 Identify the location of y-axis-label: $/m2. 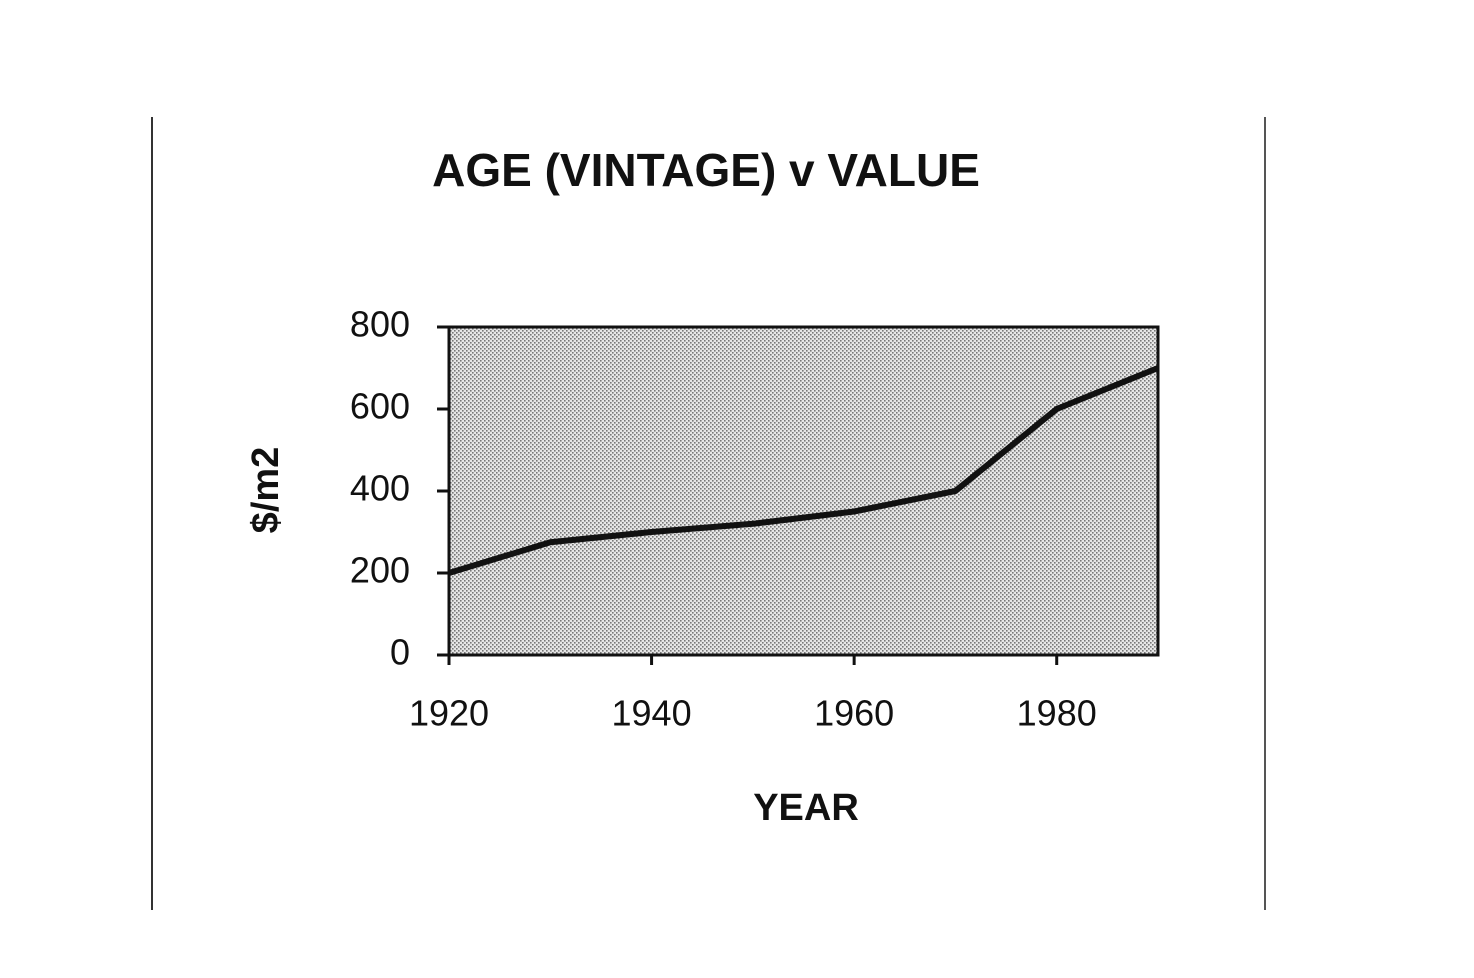
(266, 490).